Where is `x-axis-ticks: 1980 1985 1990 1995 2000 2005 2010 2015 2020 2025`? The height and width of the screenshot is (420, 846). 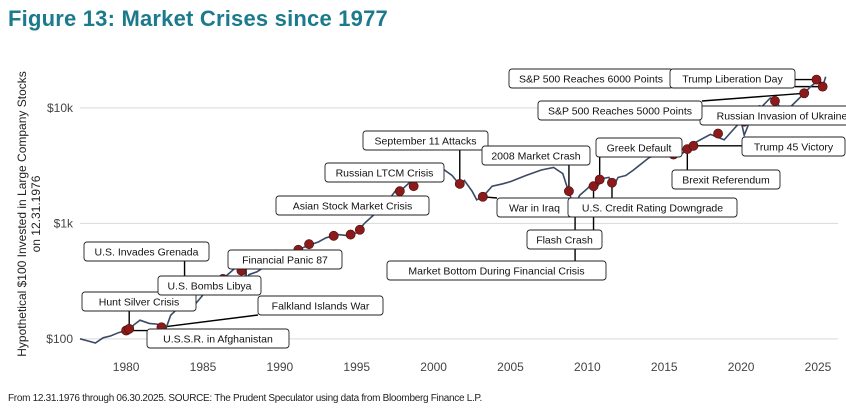 x-axis-ticks: 1980 1985 1990 1995 2000 2005 2010 2015 2020 2025 is located at coordinates (472, 367).